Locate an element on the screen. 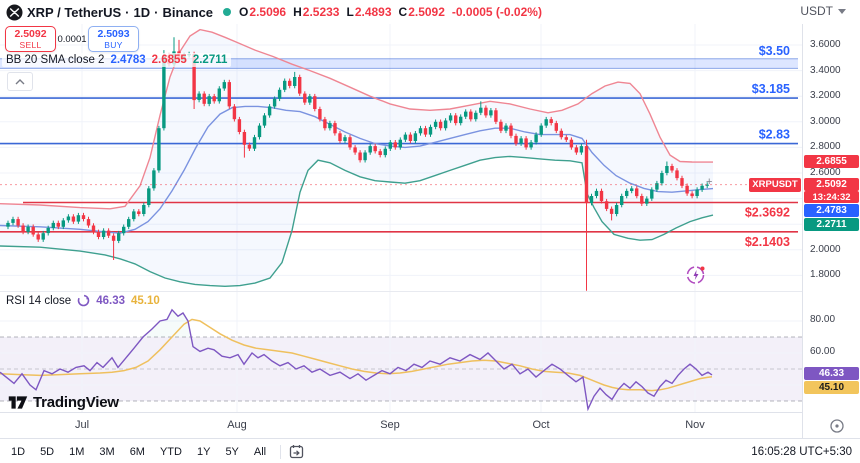 Image resolution: width=860 pixels, height=463 pixels. symbol-price-badge: XRPUSDT is located at coordinates (775, 184).